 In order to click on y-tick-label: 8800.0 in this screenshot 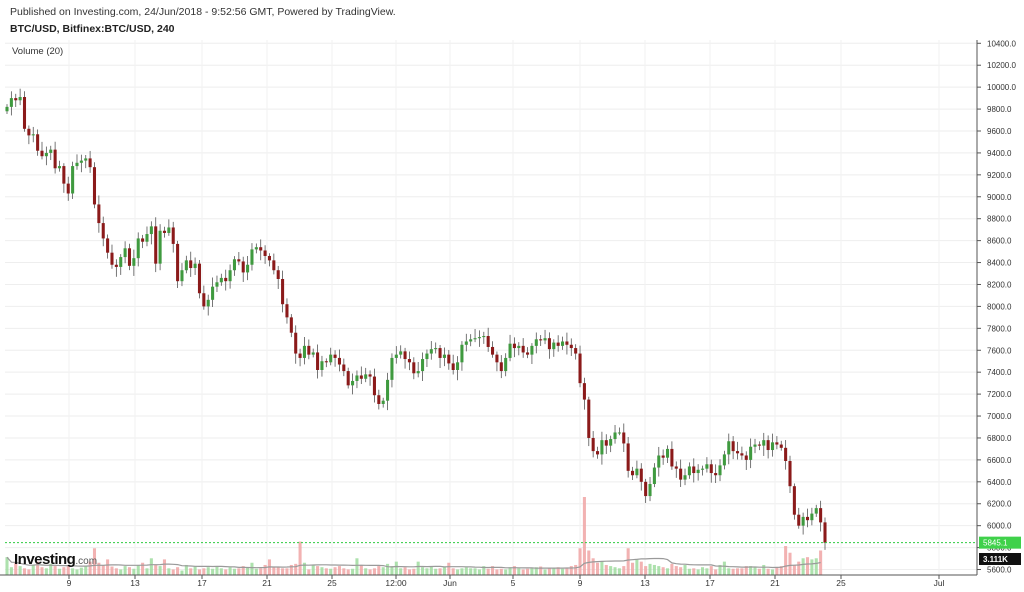, I will do `click(999, 219)`.